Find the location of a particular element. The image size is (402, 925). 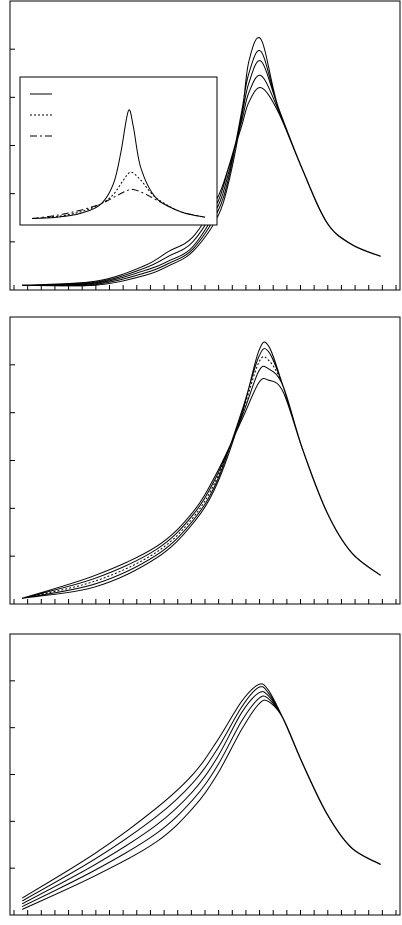

inset-chart is located at coordinates (118, 151).